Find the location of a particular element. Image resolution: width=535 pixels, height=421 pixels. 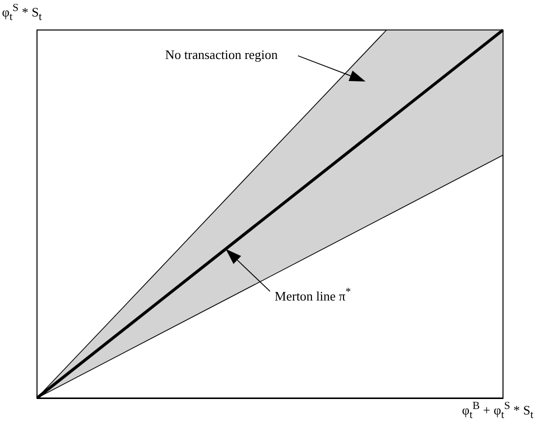

y-axis-title: φ$_{t}$$^{S}$ * S$_{t}$ is located at coordinates (22, 12).